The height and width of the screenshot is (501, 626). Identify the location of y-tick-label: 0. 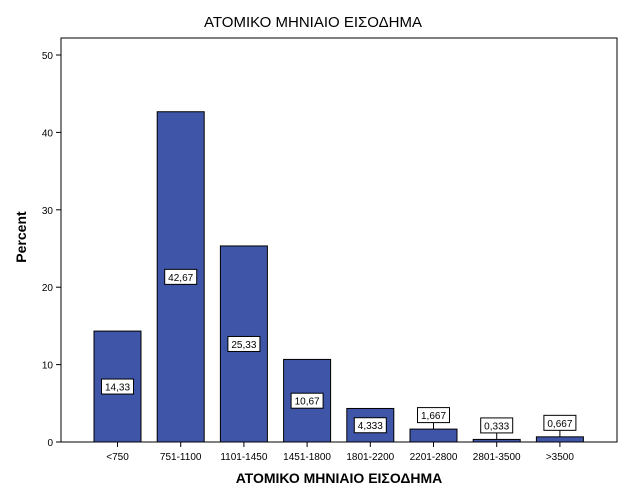
(50, 443).